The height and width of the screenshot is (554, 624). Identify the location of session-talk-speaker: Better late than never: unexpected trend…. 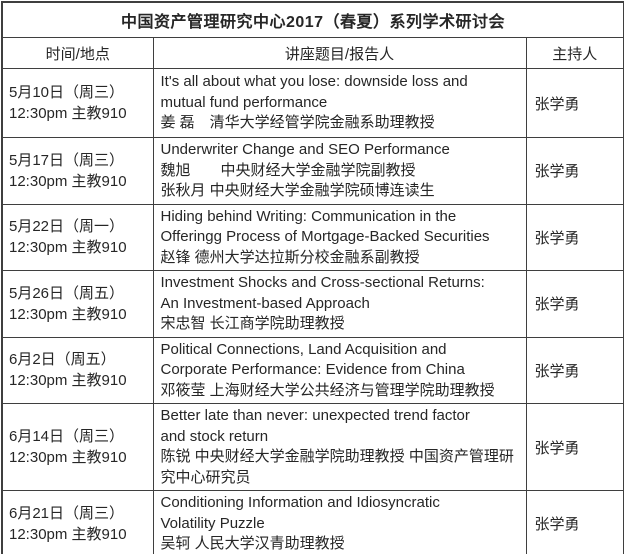
(339, 447).